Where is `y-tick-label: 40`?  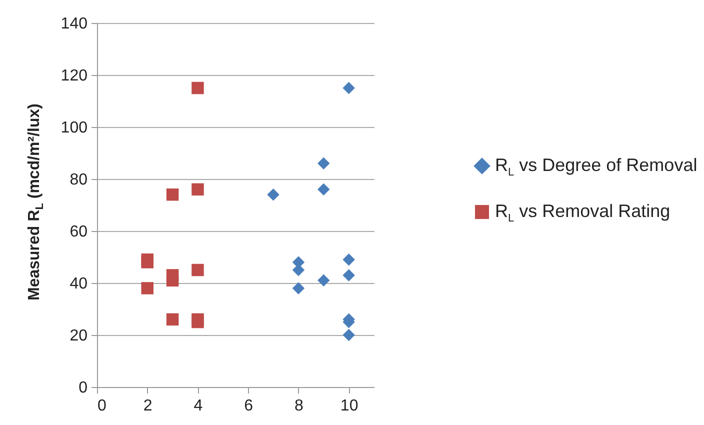 y-tick-label: 40 is located at coordinates (79, 284).